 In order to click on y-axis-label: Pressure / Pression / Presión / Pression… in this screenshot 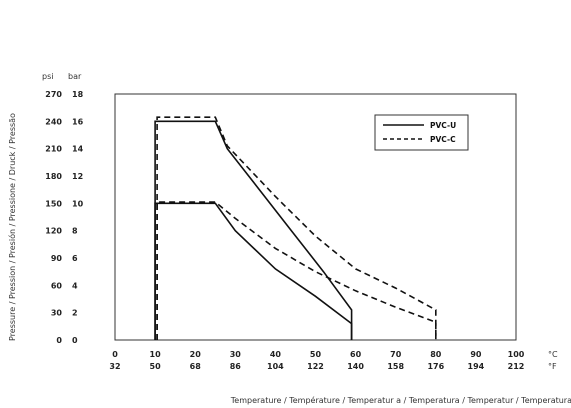, I will do `click(12, 227)`.